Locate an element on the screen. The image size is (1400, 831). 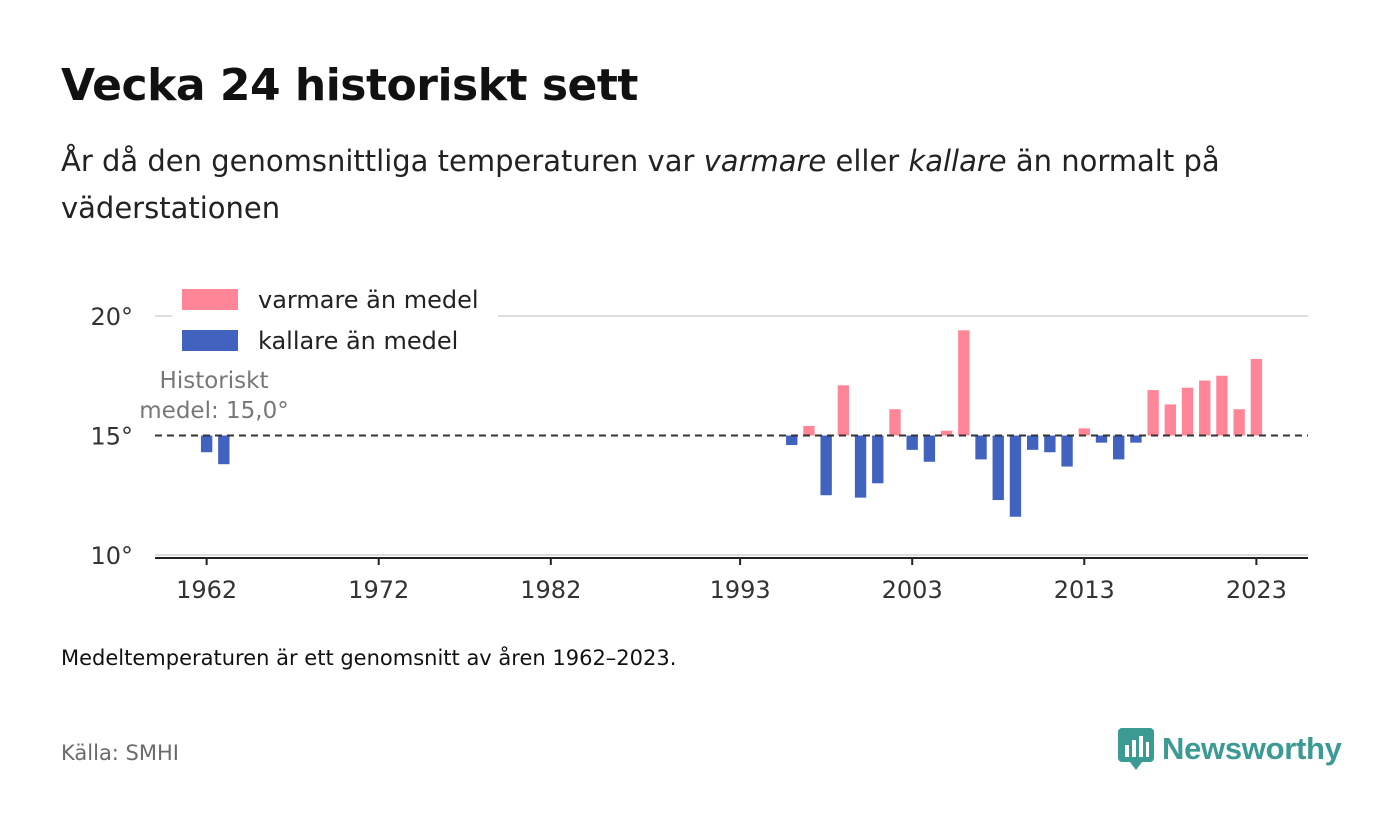
subtitle-emphasis-colder: kallare is located at coordinates (957, 161).